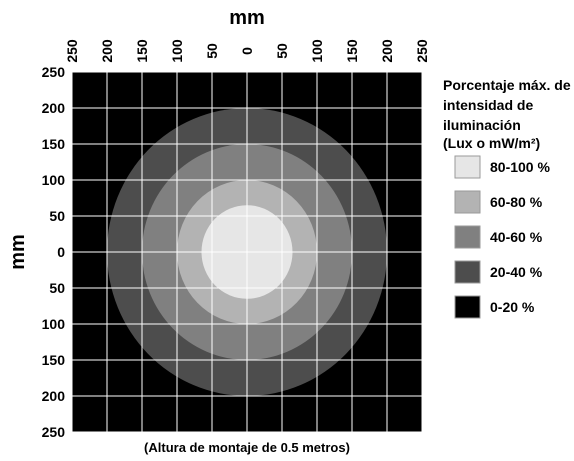 The height and width of the screenshot is (461, 574). Describe the element at coordinates (512, 307) in the screenshot. I see `legend-label: 0-20 %` at that location.